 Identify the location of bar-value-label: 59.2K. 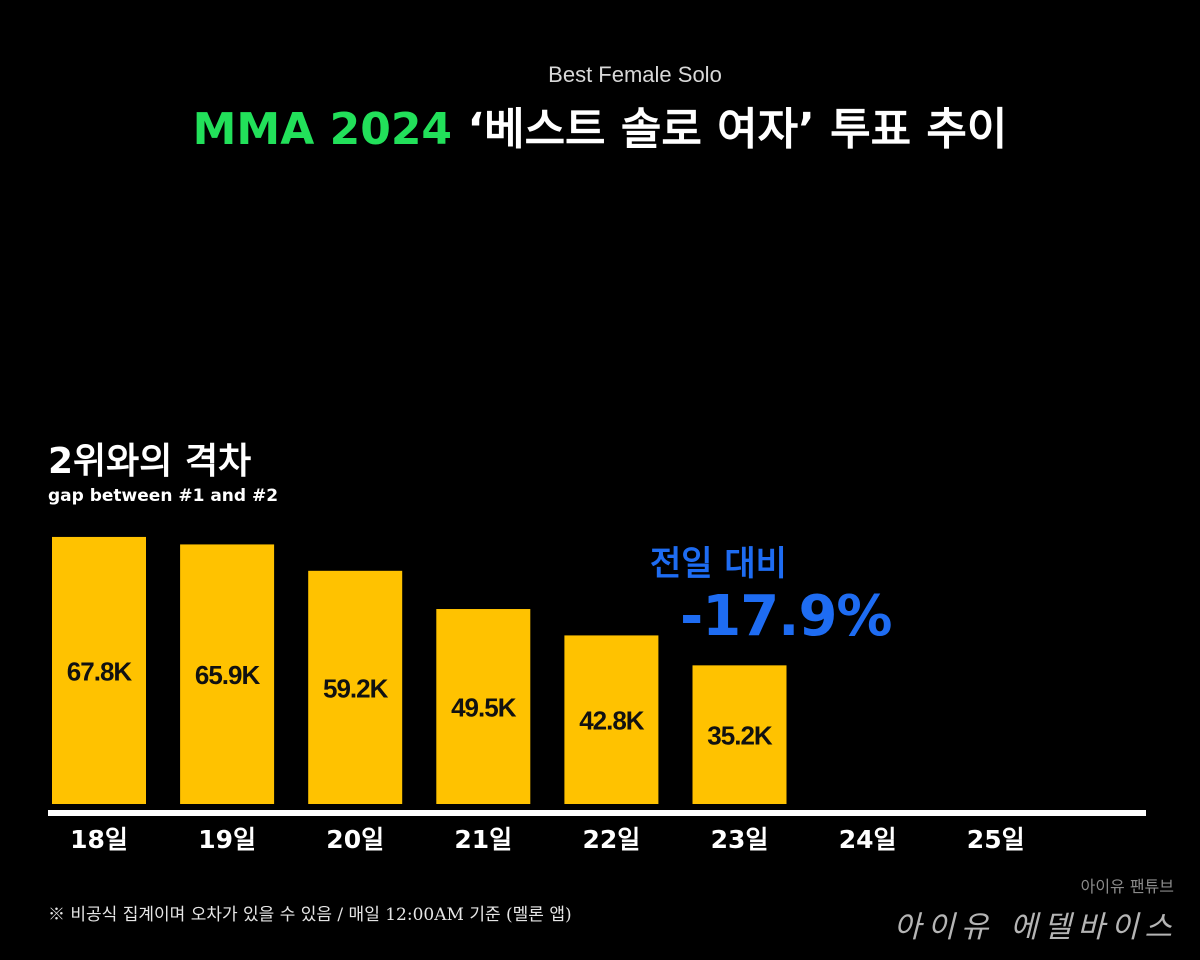
(356, 688).